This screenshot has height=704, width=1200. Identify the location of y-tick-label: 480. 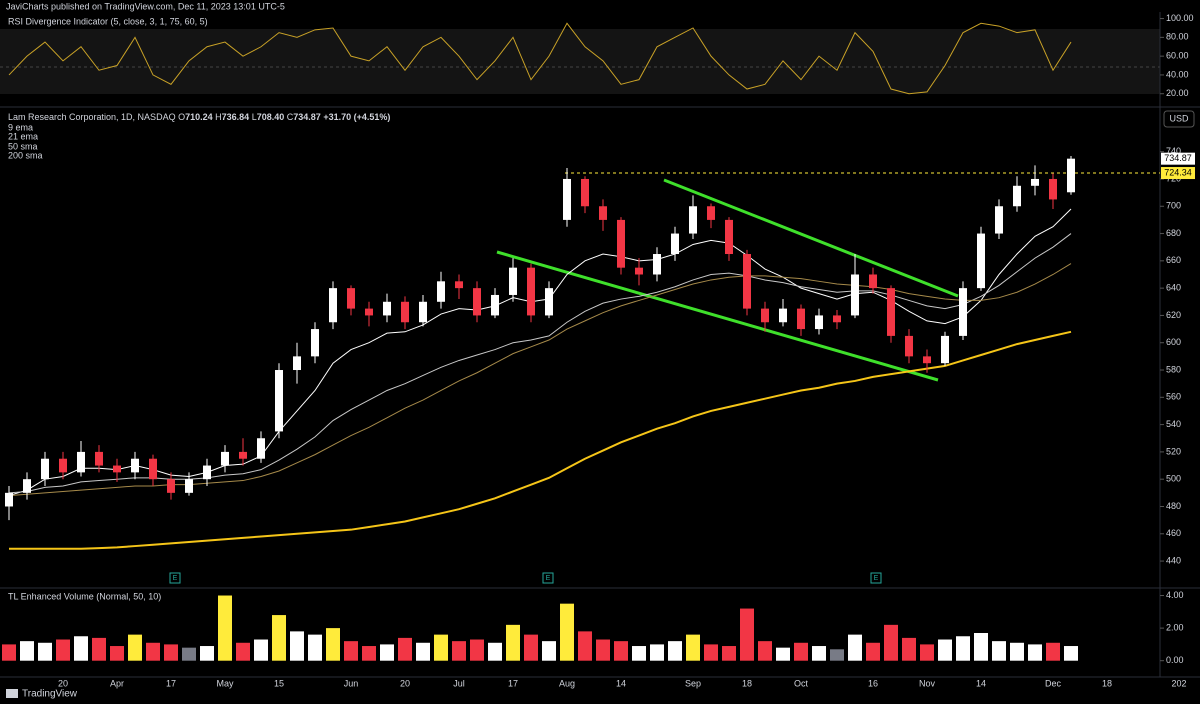
(1173, 506).